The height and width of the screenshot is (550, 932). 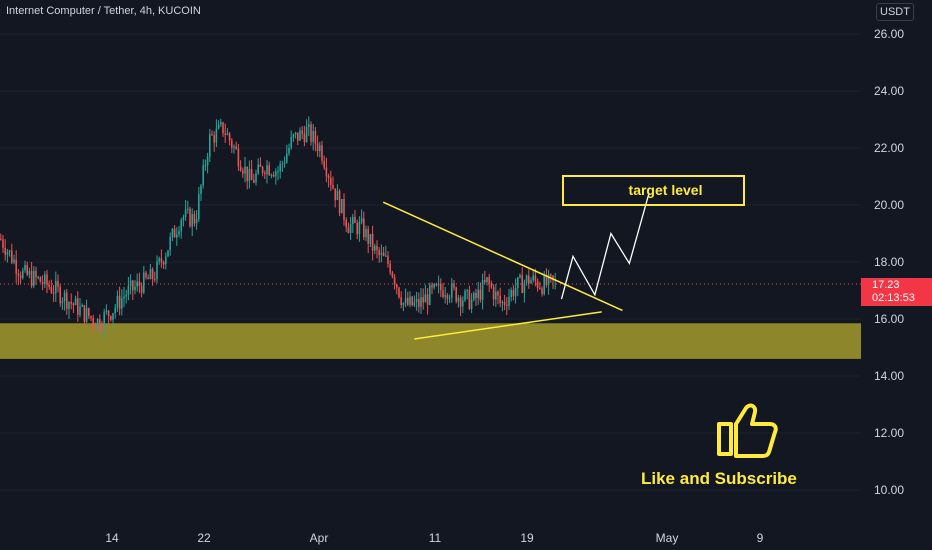 What do you see at coordinates (527, 538) in the screenshot?
I see `x-tick-label: 19` at bounding box center [527, 538].